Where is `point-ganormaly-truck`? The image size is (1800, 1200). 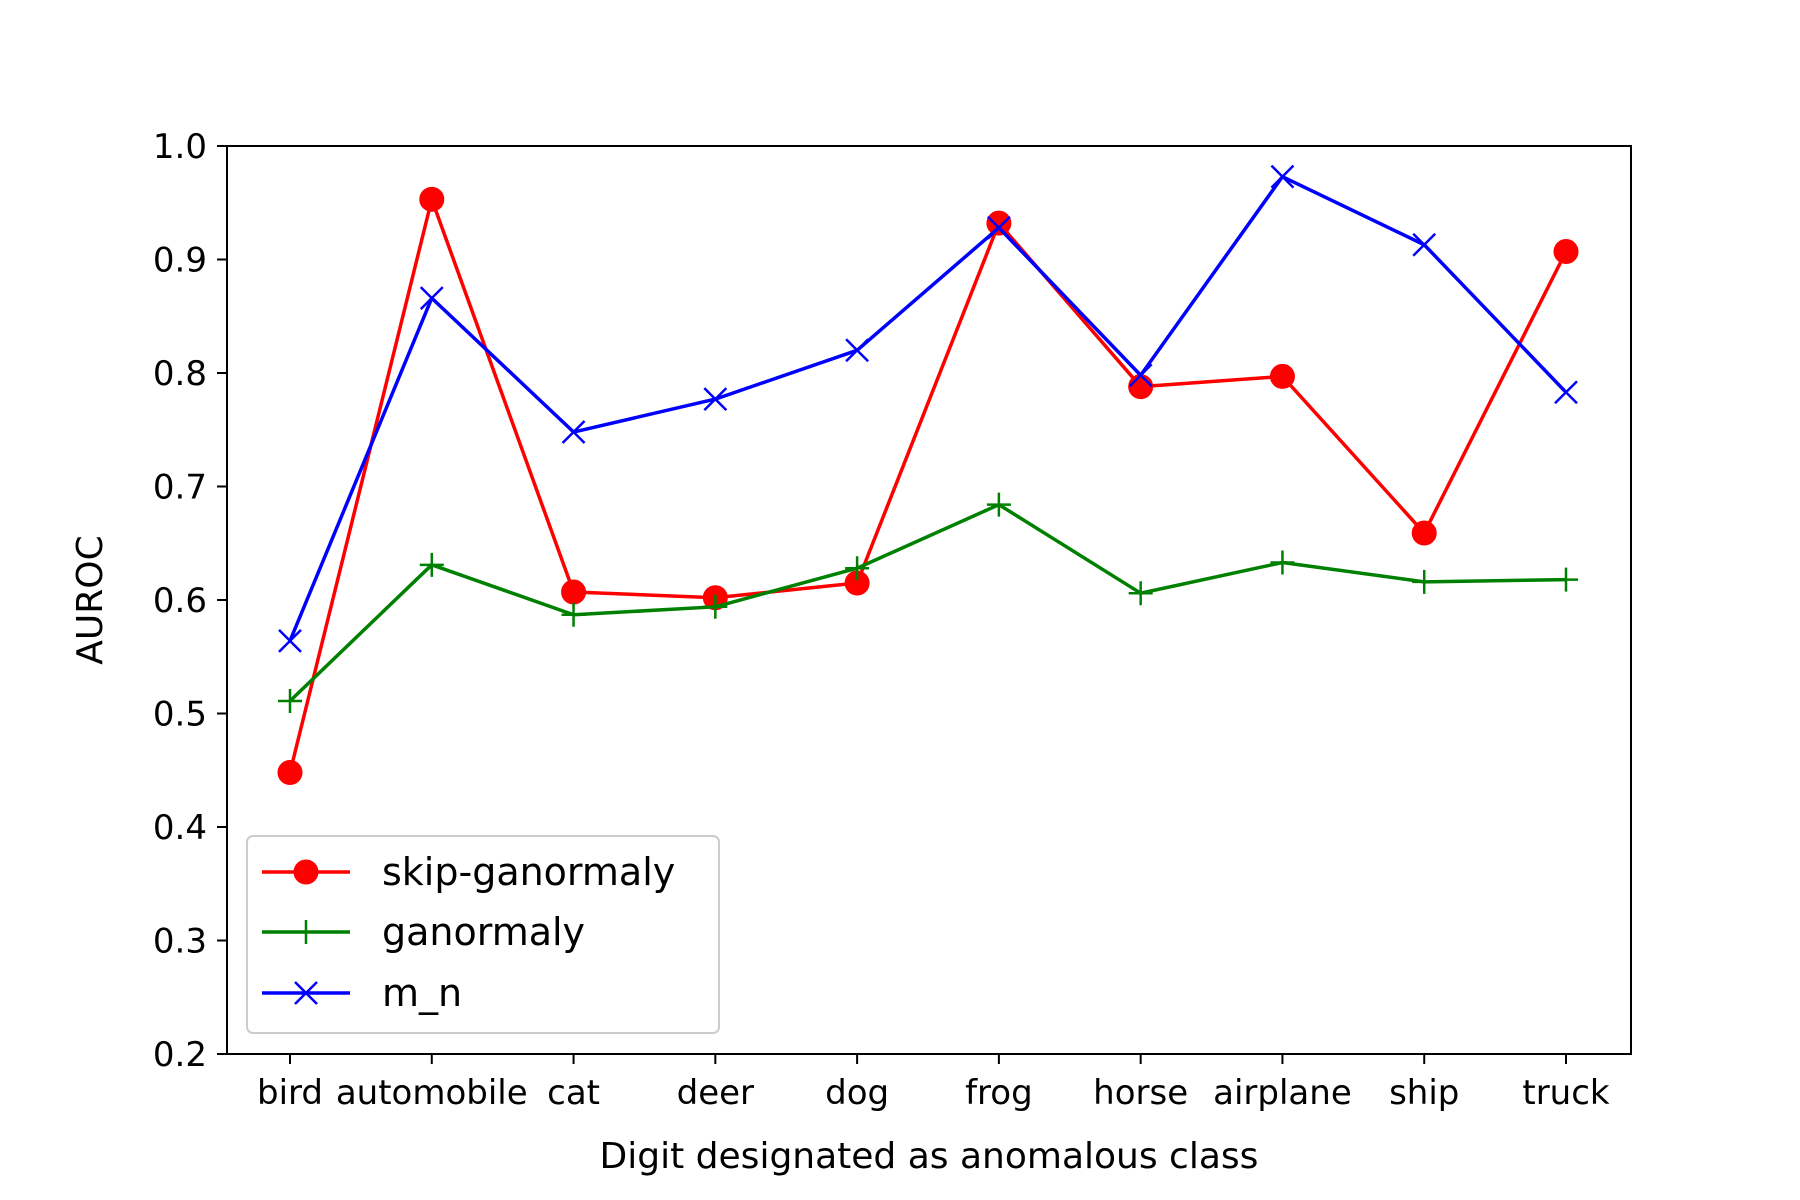 point-ganormaly-truck is located at coordinates (1566, 579).